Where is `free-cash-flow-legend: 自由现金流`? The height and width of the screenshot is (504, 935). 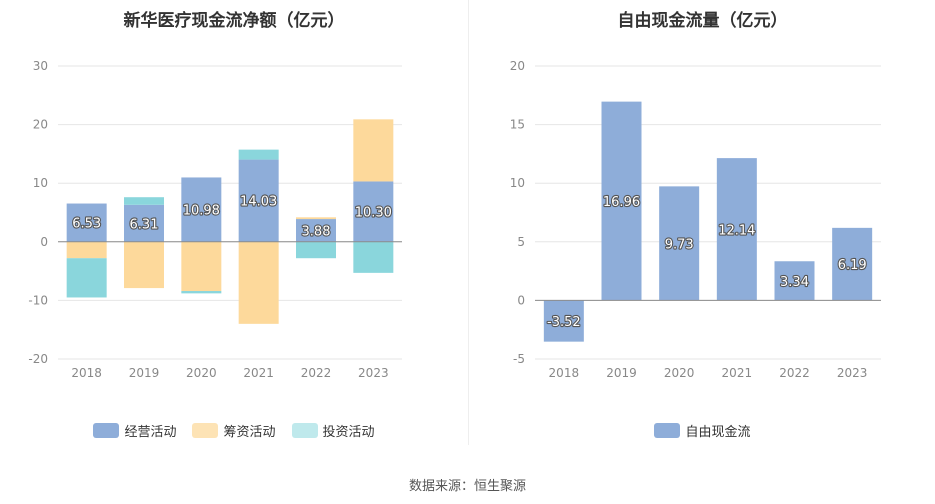
free-cash-flow-legend: 自由现金流 is located at coordinates (702, 430).